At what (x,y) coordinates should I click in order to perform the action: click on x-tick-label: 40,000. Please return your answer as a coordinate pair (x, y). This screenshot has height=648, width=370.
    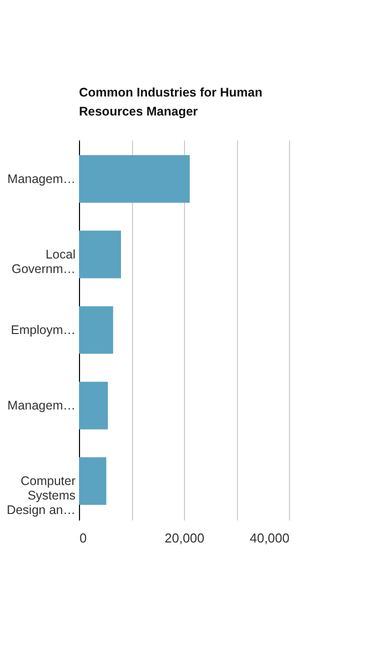
    Looking at the image, I should click on (270, 538).